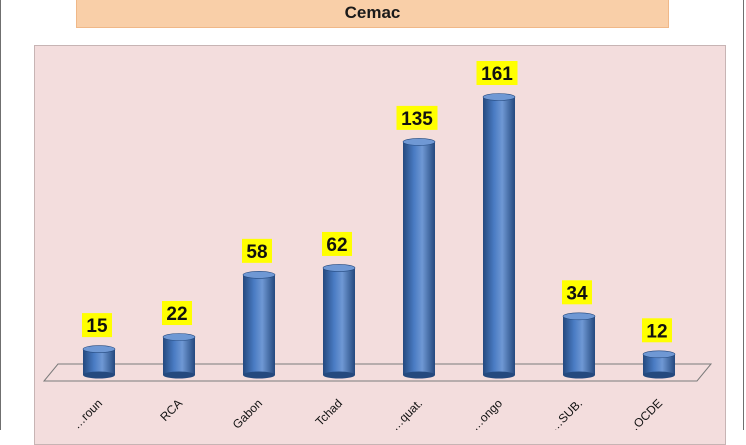  I want to click on x-tick-label: …ongo, so click(486, 413).